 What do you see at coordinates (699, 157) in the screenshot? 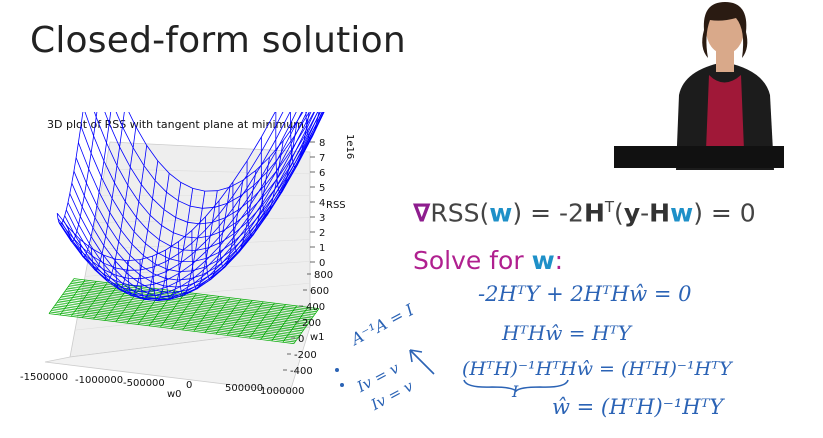
I see `lectern` at bounding box center [699, 157].